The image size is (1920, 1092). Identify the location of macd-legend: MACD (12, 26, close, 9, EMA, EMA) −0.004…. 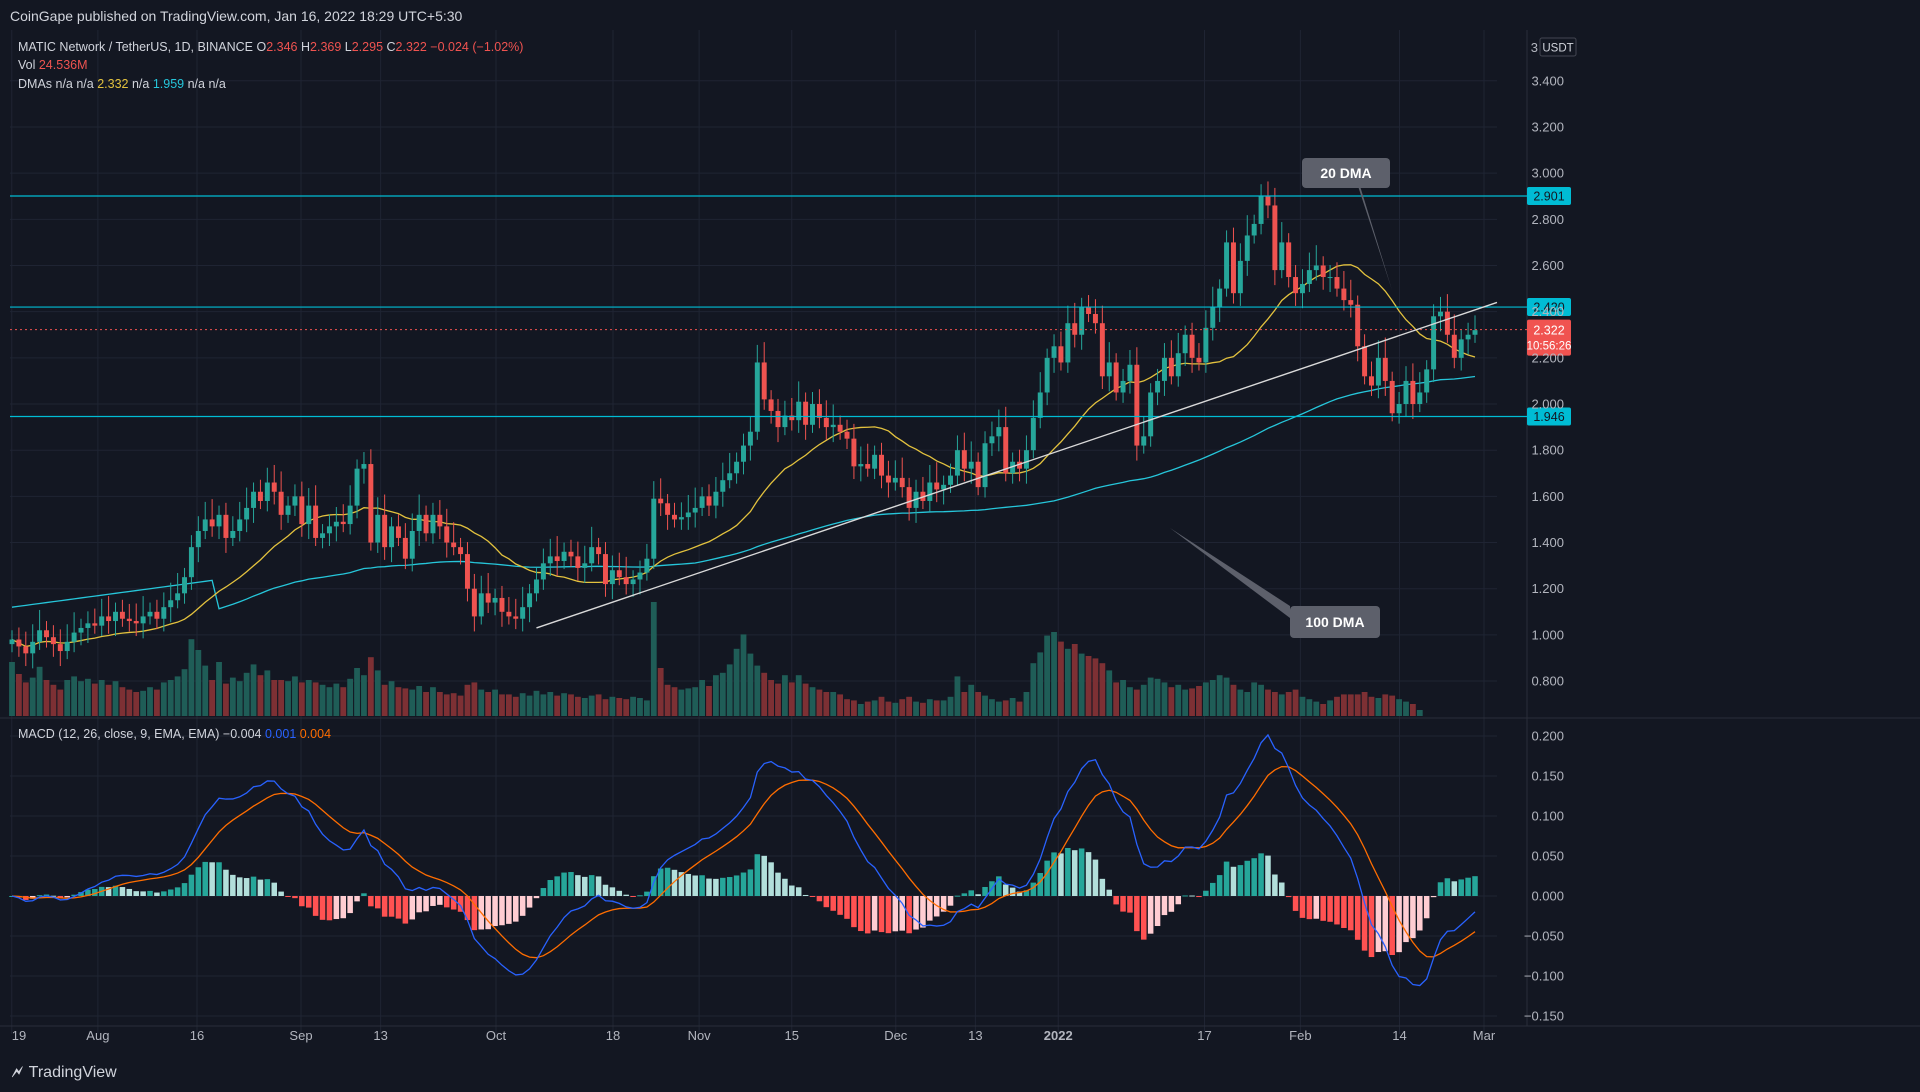
(174, 734).